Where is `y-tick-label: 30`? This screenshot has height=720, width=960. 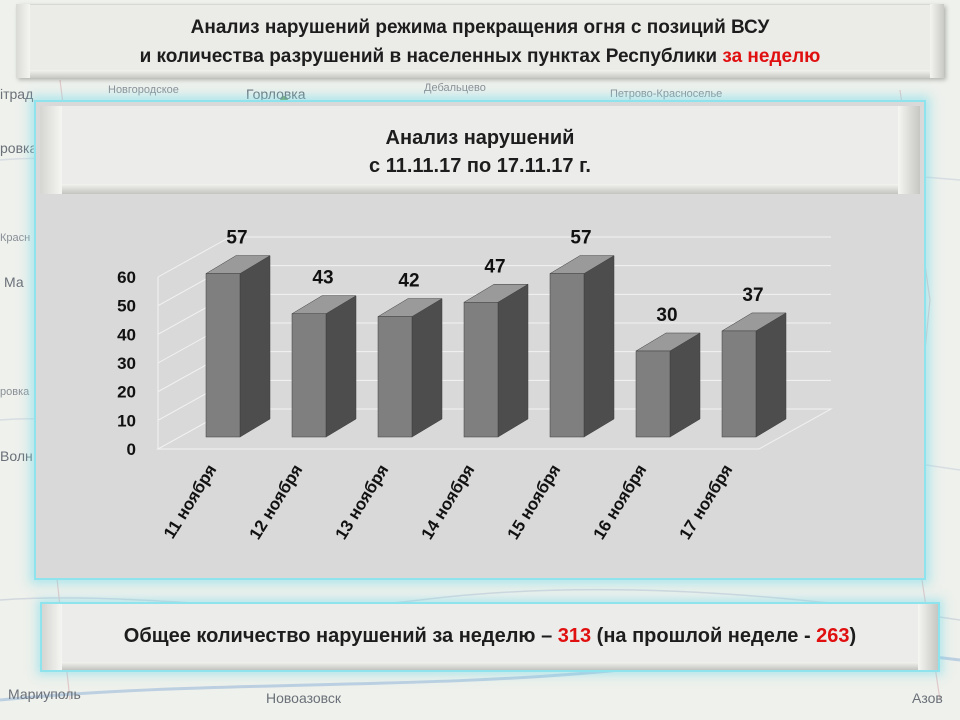 y-tick-label: 30 is located at coordinates (126, 363).